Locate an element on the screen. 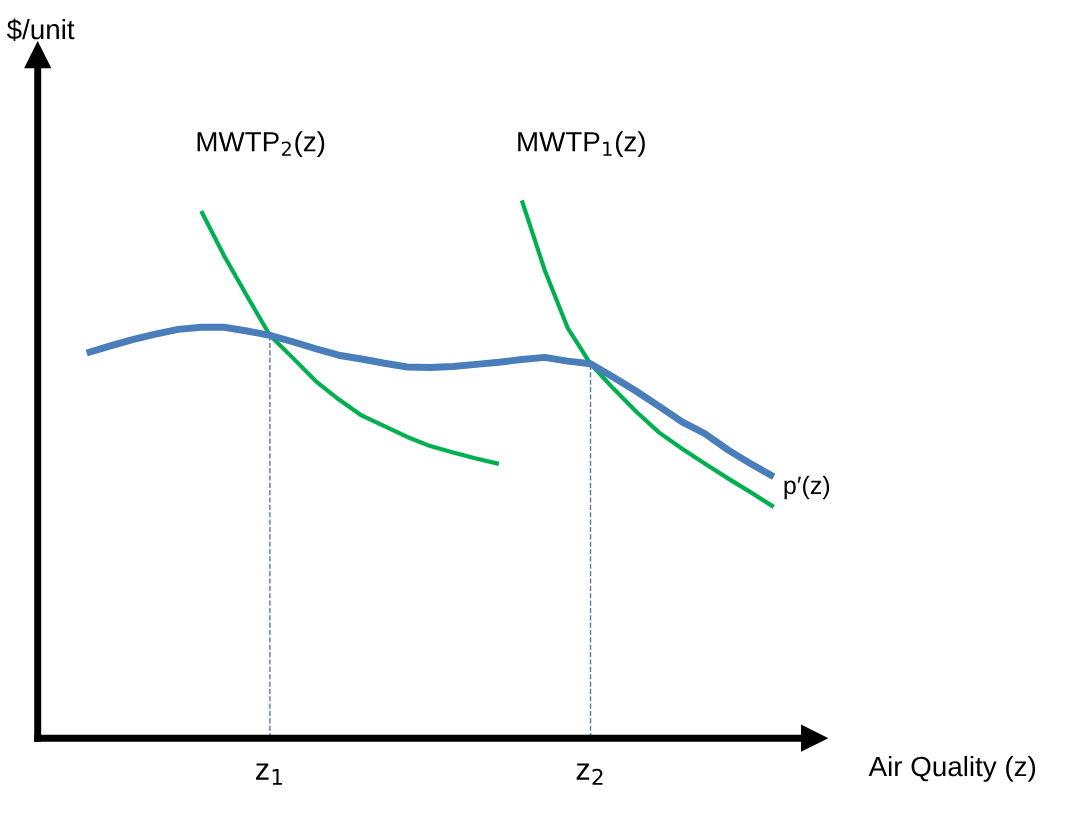 Image resolution: width=1077 pixels, height=822 pixels. text: $/unit is located at coordinates (40, 29).